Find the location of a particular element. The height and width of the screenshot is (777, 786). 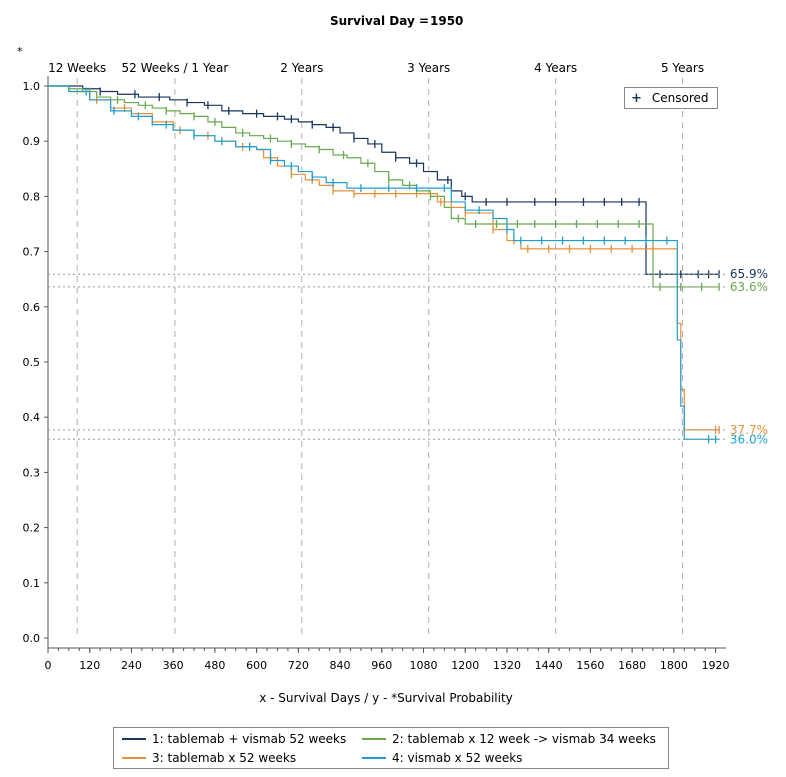

milestone-label: 12 Weeks is located at coordinates (77, 68).